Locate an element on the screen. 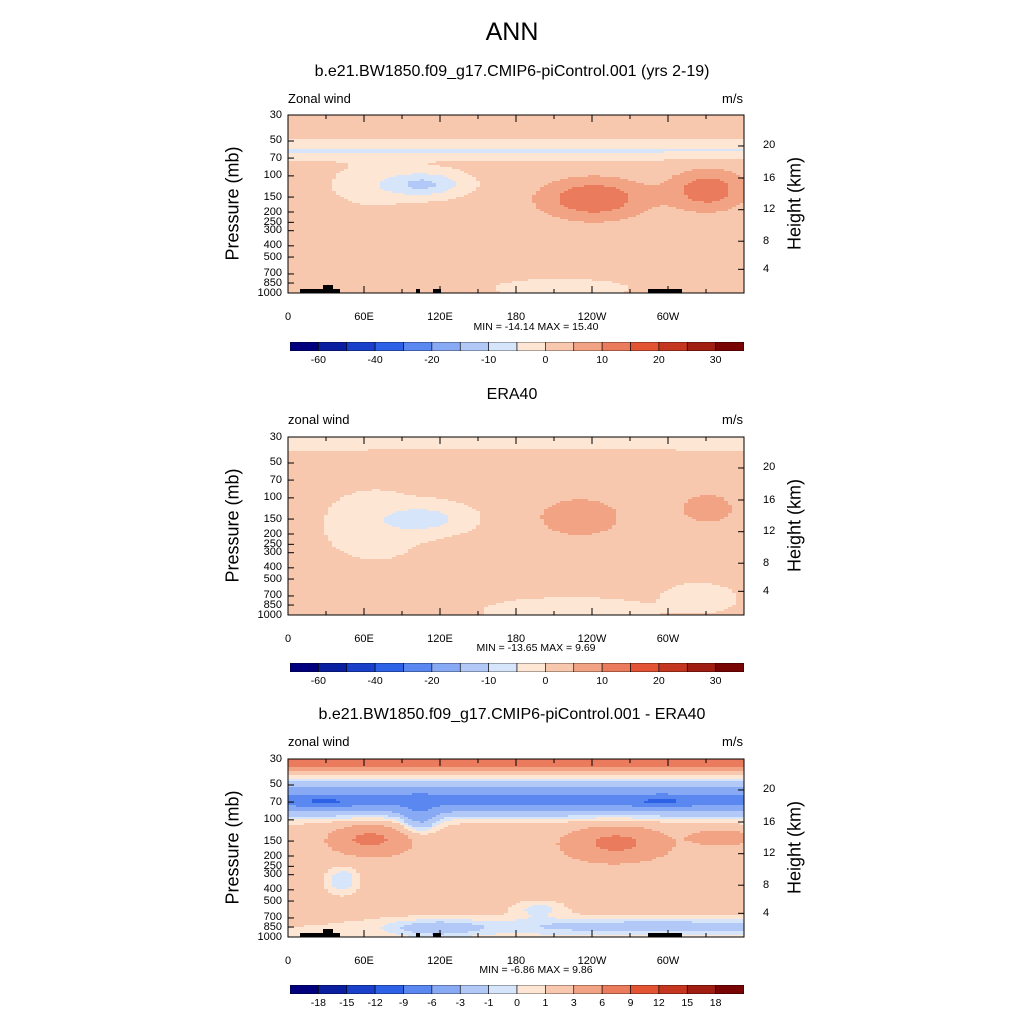  colorbar-label: -18 is located at coordinates (318, 1003).